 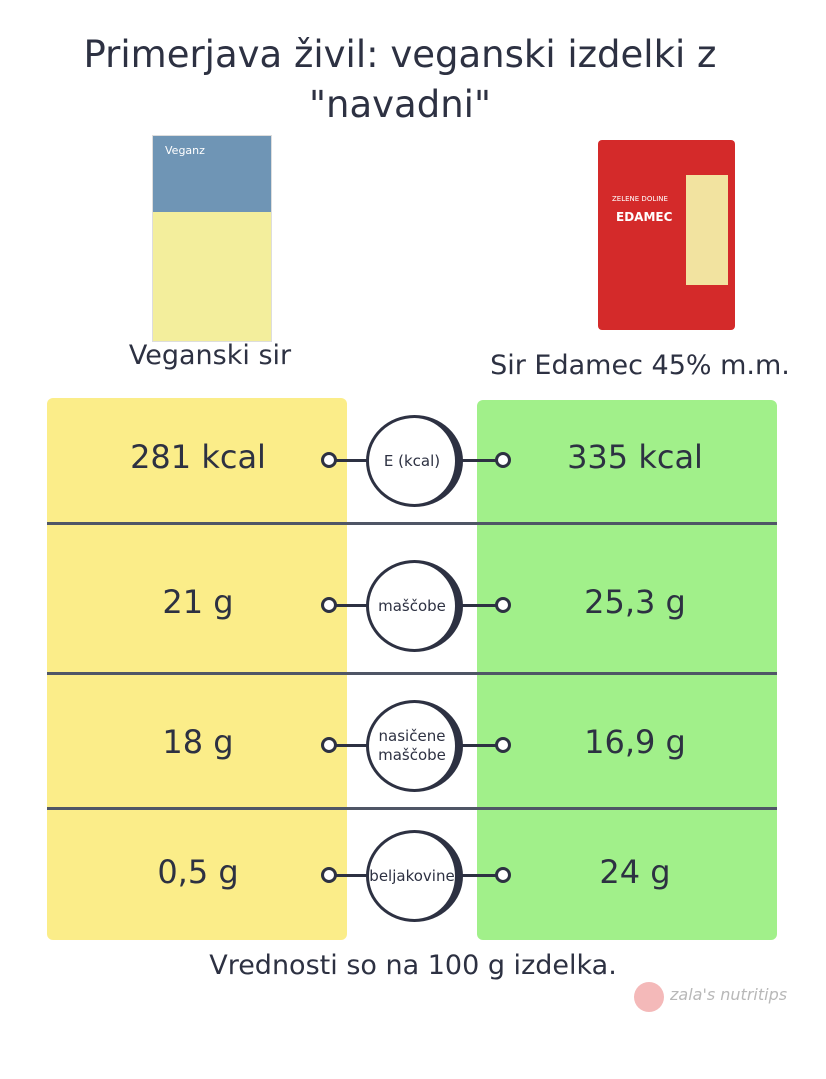 What do you see at coordinates (635, 602) in the screenshot?
I see `right-value: 25,3 g` at bounding box center [635, 602].